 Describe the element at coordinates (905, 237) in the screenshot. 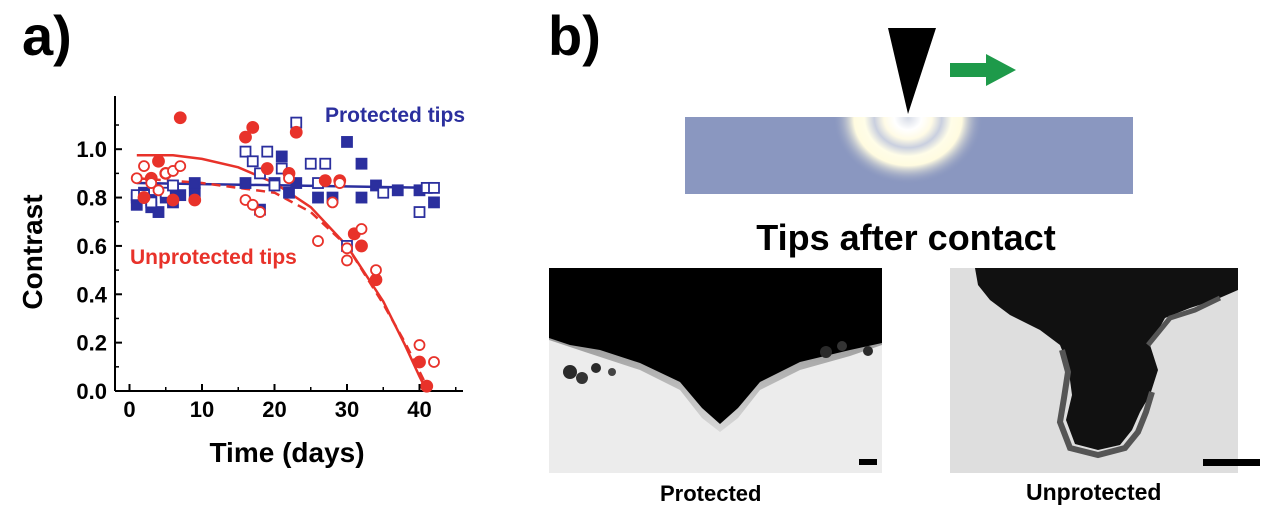

I see `panel-b-heading: Tips after contact` at that location.